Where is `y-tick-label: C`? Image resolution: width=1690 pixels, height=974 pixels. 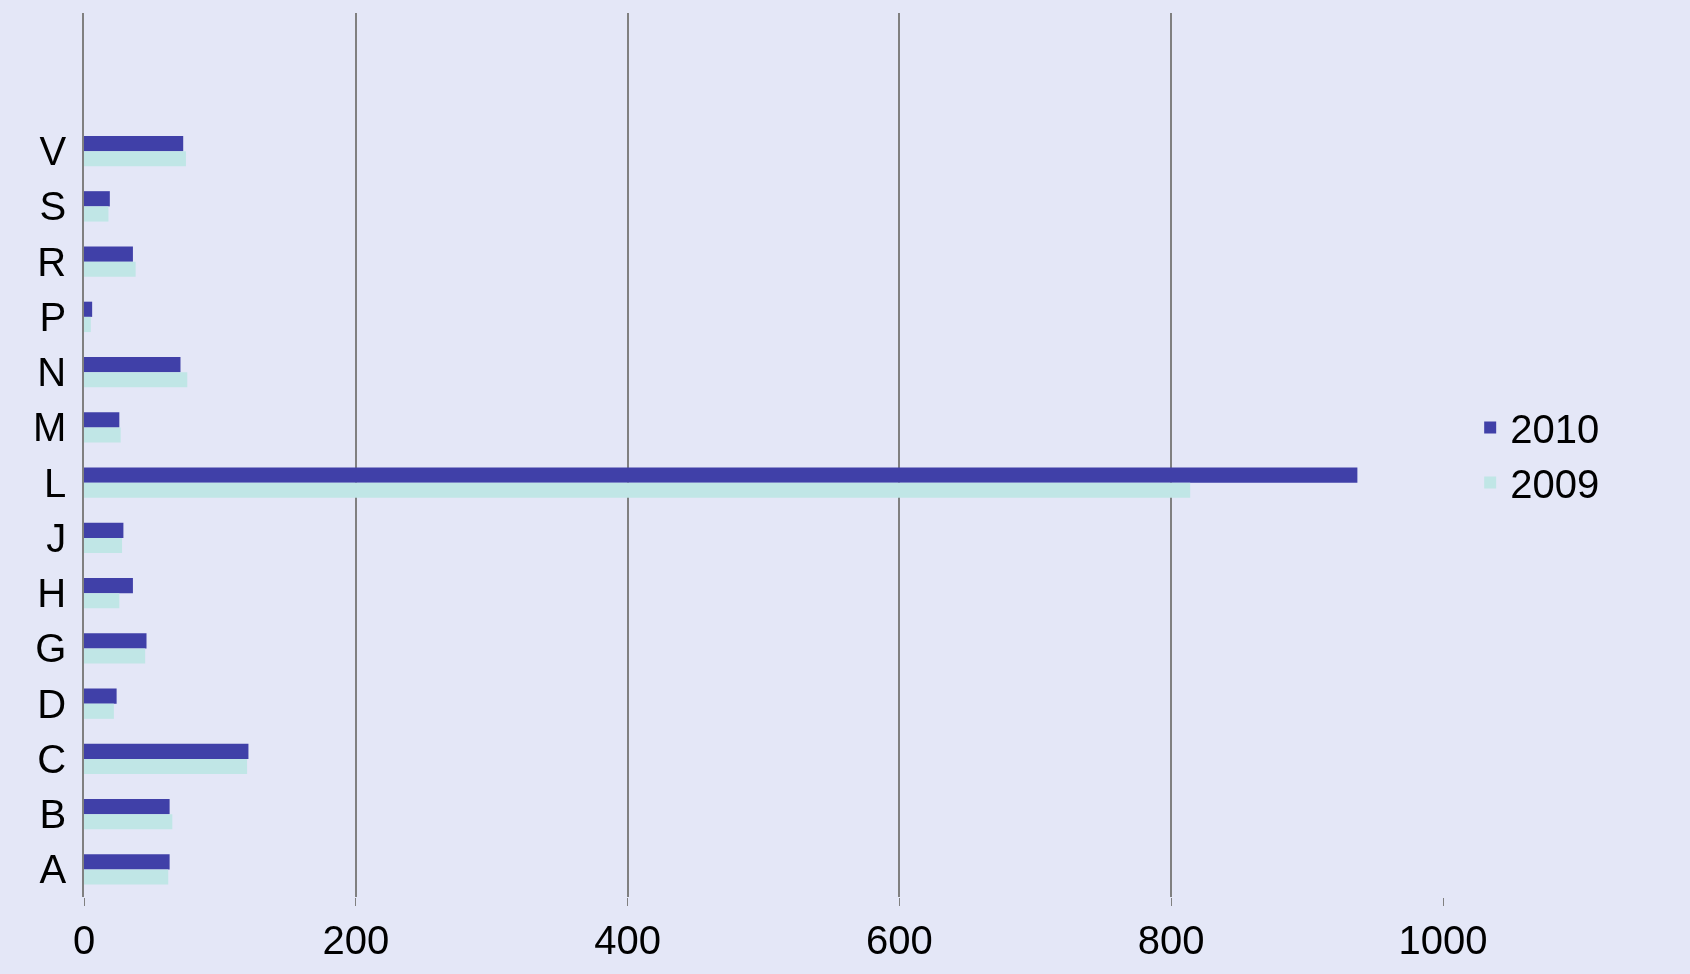
y-tick-label: C is located at coordinates (52, 758).